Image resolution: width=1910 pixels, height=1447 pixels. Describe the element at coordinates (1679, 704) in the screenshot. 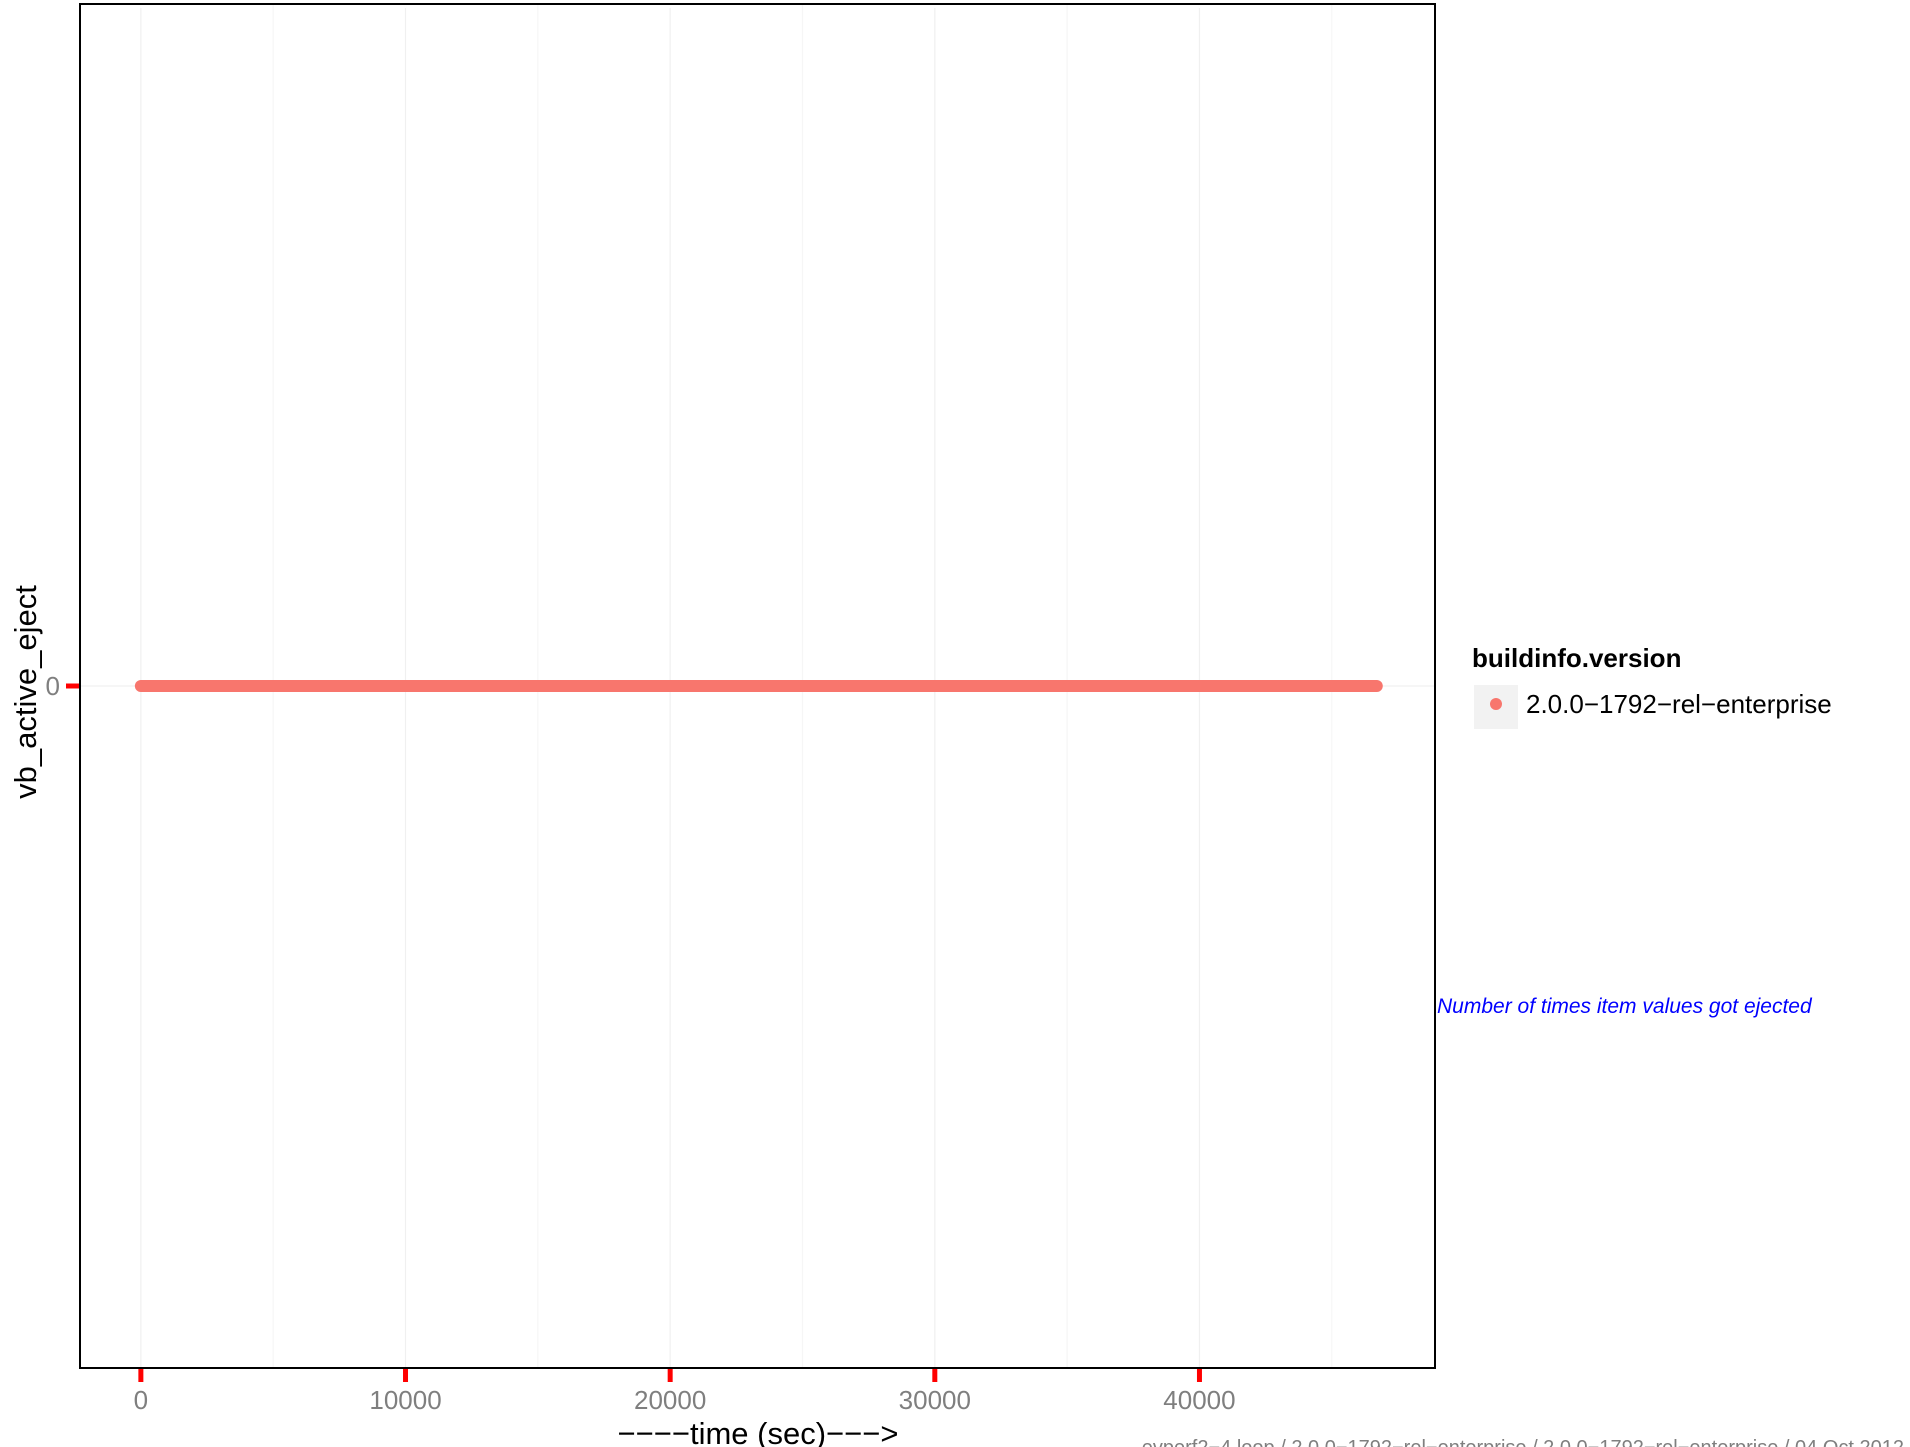

I see `legend-label: 2.0.0−1792−rel−enterprise` at that location.